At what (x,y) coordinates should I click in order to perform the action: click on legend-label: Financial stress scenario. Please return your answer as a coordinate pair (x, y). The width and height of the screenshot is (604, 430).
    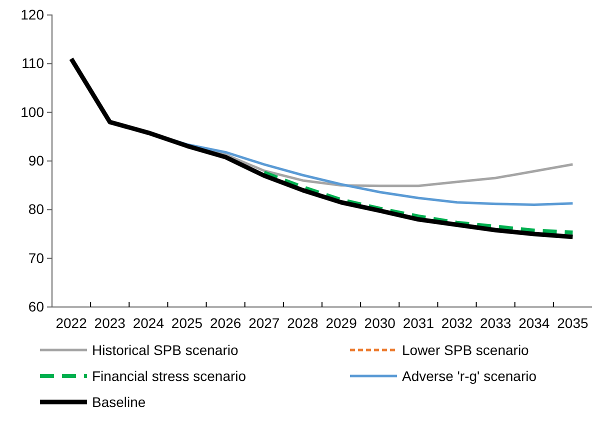
    Looking at the image, I should click on (169, 376).